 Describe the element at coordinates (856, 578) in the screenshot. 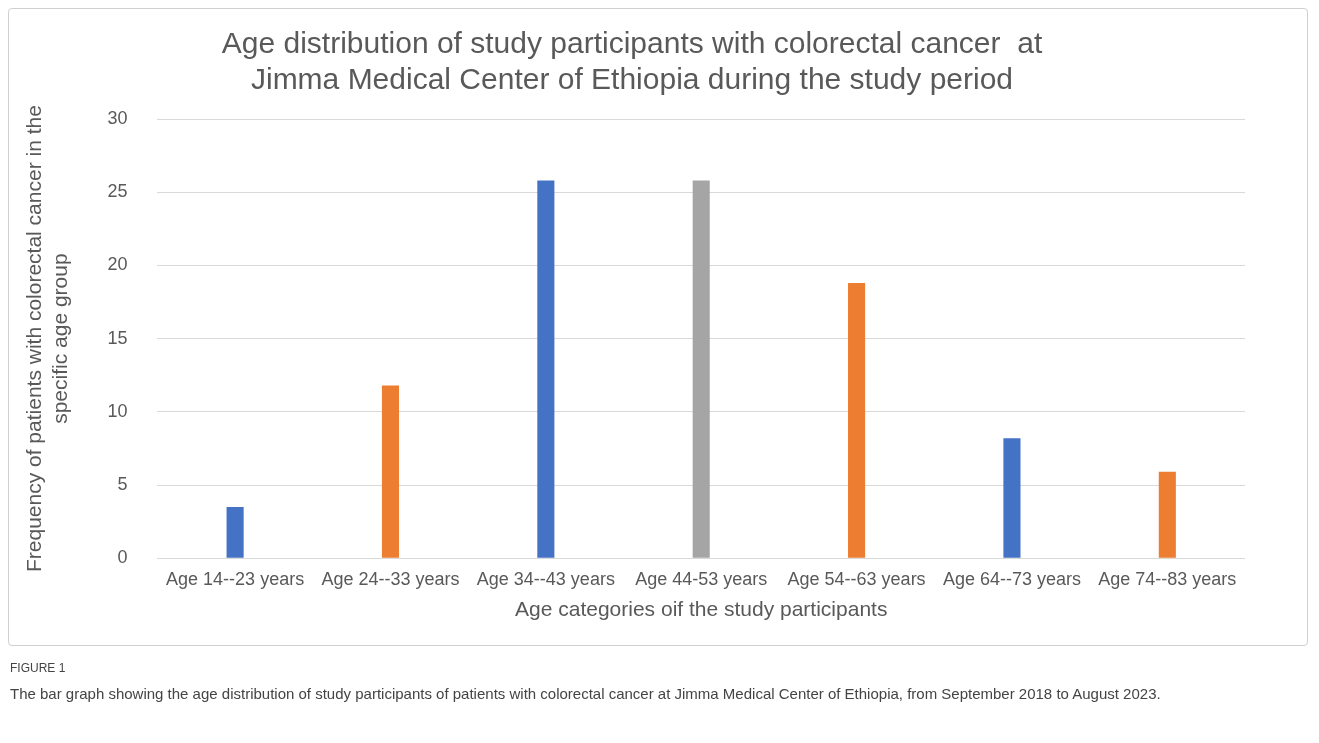

I see `x-tick-label: Age 54--63 years` at that location.